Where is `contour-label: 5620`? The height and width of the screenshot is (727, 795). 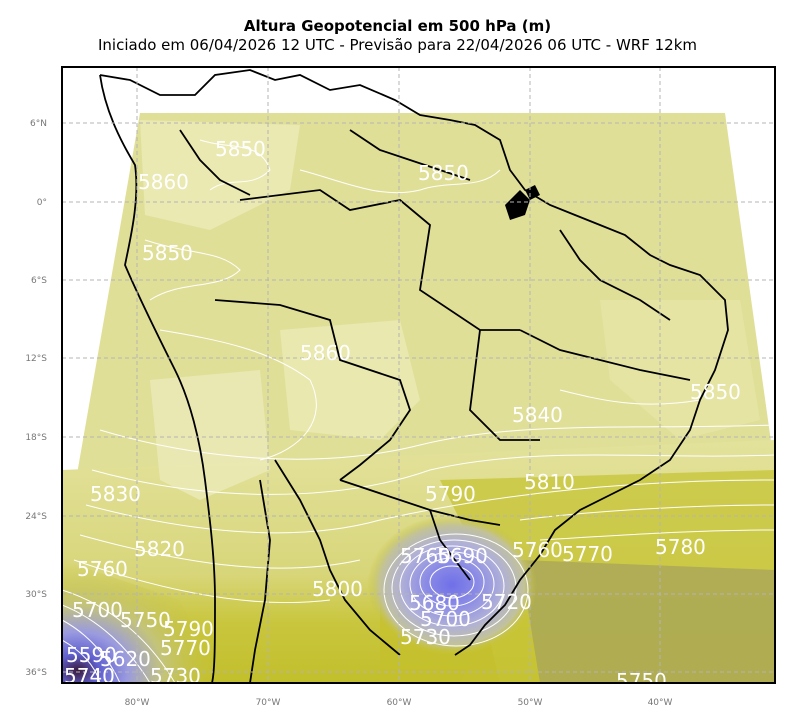
contour-label: 5620 is located at coordinates (125, 659).